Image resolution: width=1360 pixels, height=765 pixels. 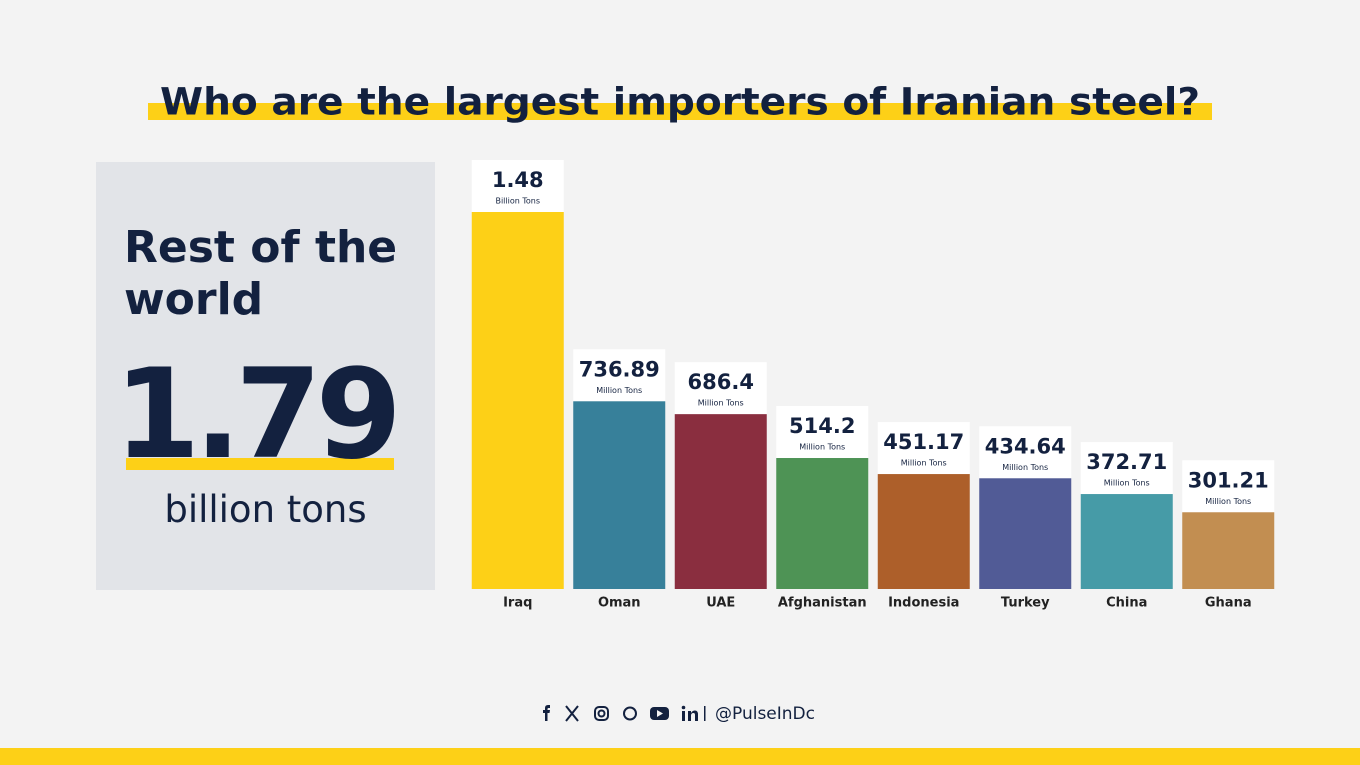 What do you see at coordinates (721, 382) in the screenshot?
I see `value-label: 686.4` at bounding box center [721, 382].